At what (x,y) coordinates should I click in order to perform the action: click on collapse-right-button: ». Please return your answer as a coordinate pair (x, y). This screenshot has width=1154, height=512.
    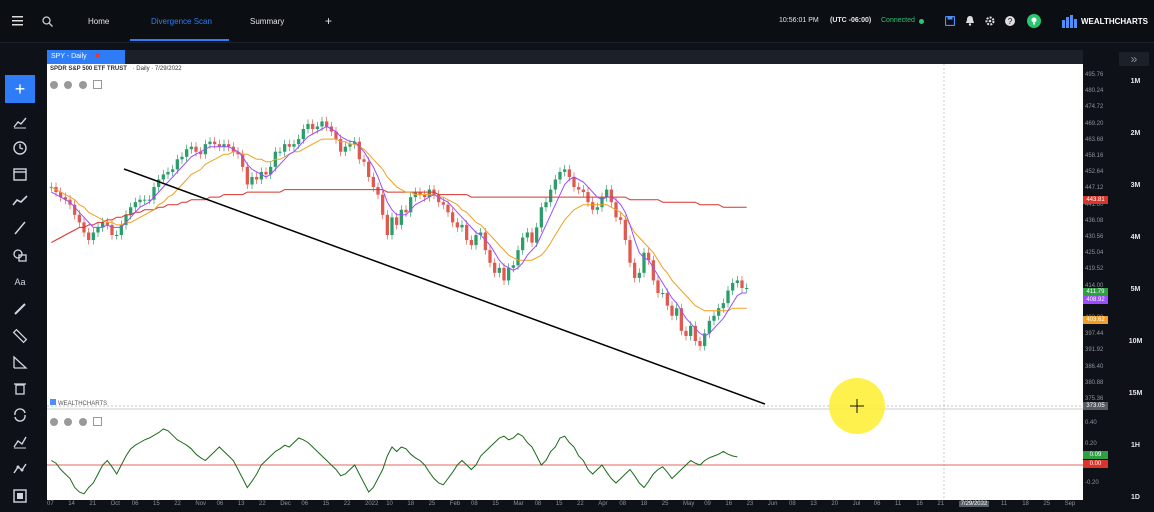
    Looking at the image, I should click on (1134, 59).